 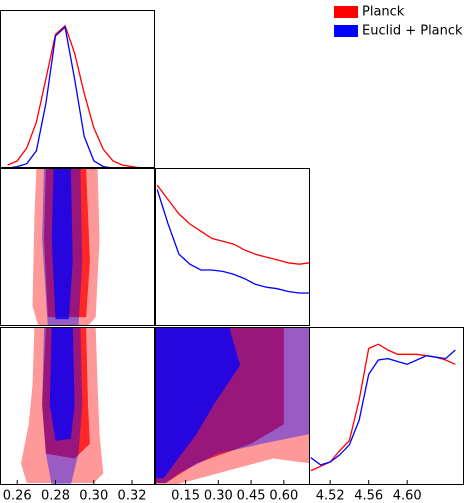 What do you see at coordinates (383, 12) in the screenshot?
I see `legend-label: Planck` at bounding box center [383, 12].